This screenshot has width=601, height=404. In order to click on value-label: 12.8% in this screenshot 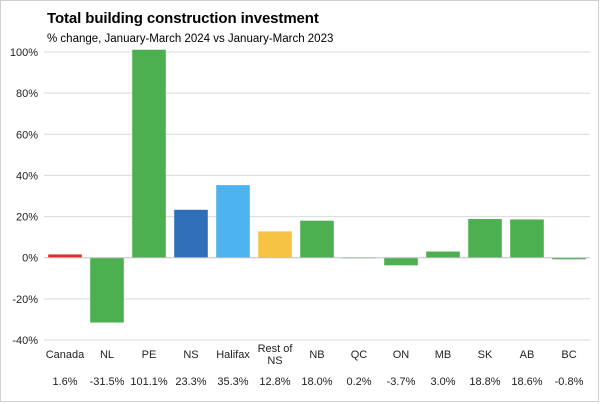, I will do `click(274, 382)`.